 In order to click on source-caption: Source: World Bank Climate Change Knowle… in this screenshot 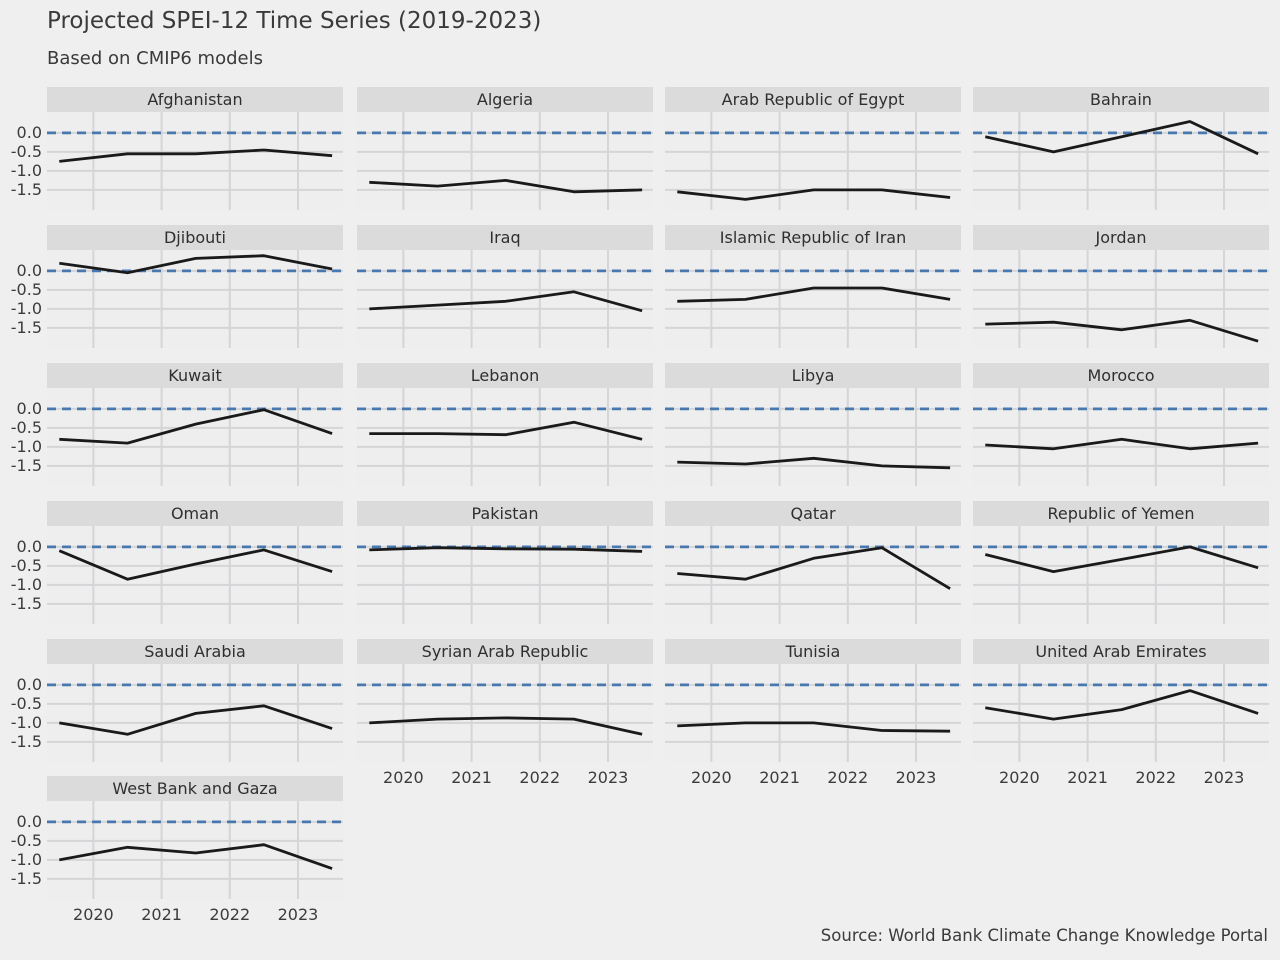, I will do `click(1044, 935)`.